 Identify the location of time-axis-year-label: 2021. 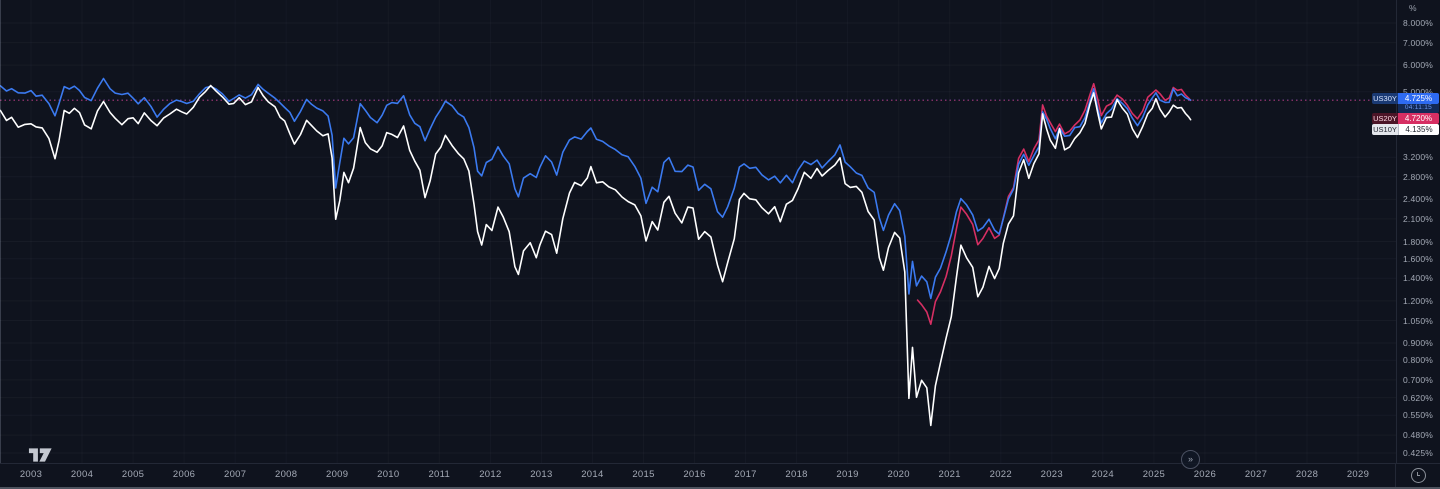
(949, 474).